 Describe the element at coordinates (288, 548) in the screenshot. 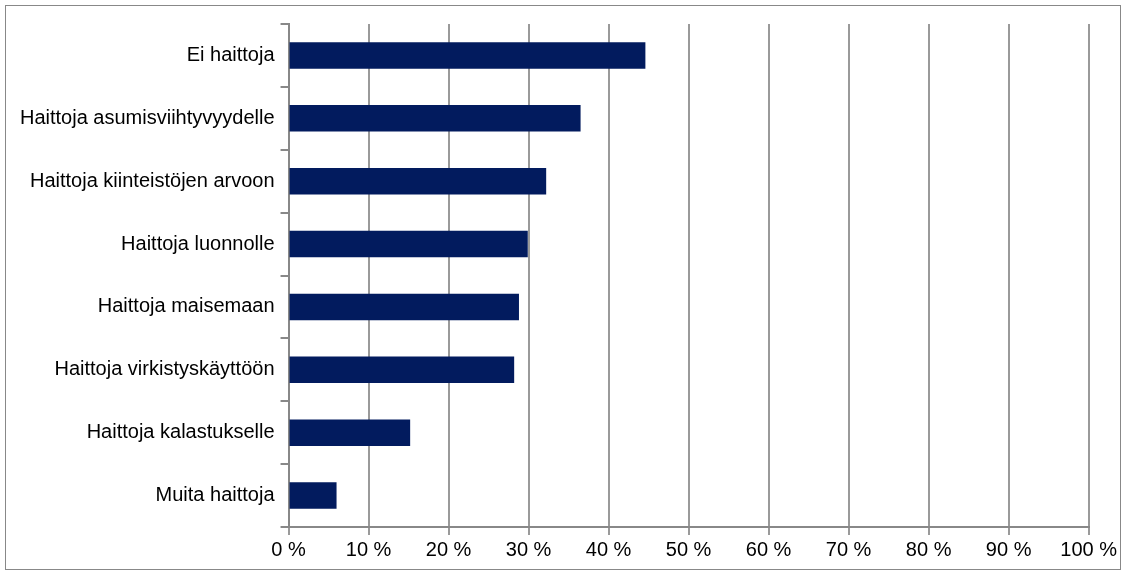

I see `x-tick-label: 0 %` at that location.